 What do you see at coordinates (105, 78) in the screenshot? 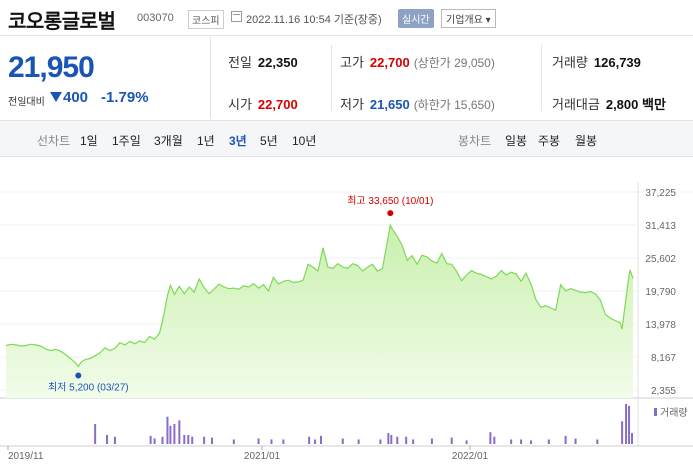
I see `price-box: 21,950 전일대비 400 -1.79%` at bounding box center [105, 78].